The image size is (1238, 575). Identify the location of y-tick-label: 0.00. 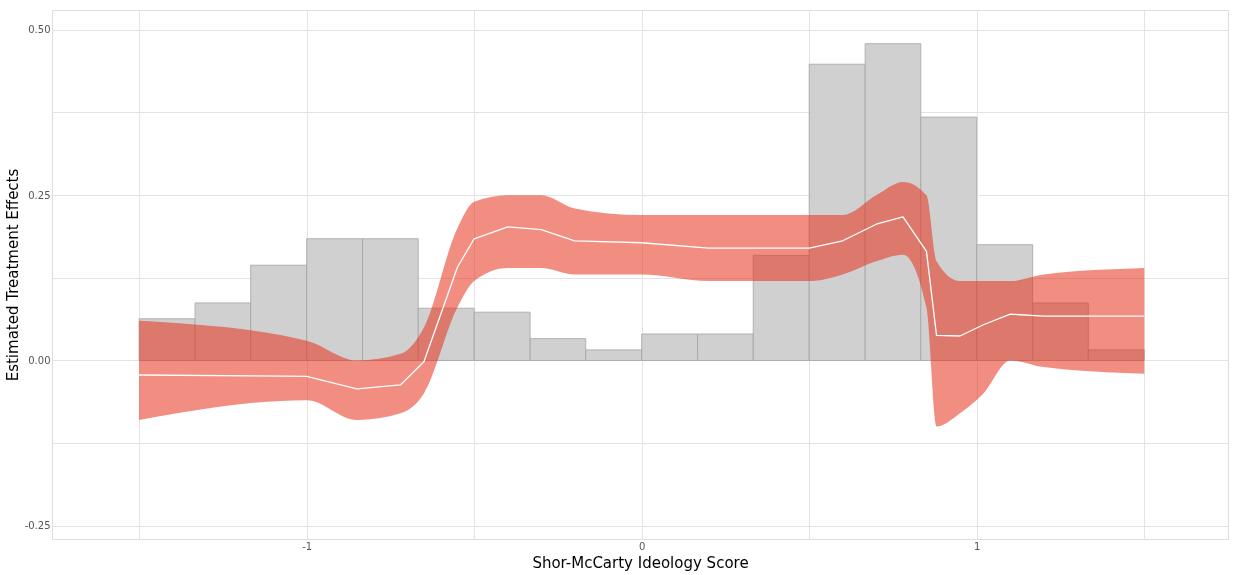
(39, 360).